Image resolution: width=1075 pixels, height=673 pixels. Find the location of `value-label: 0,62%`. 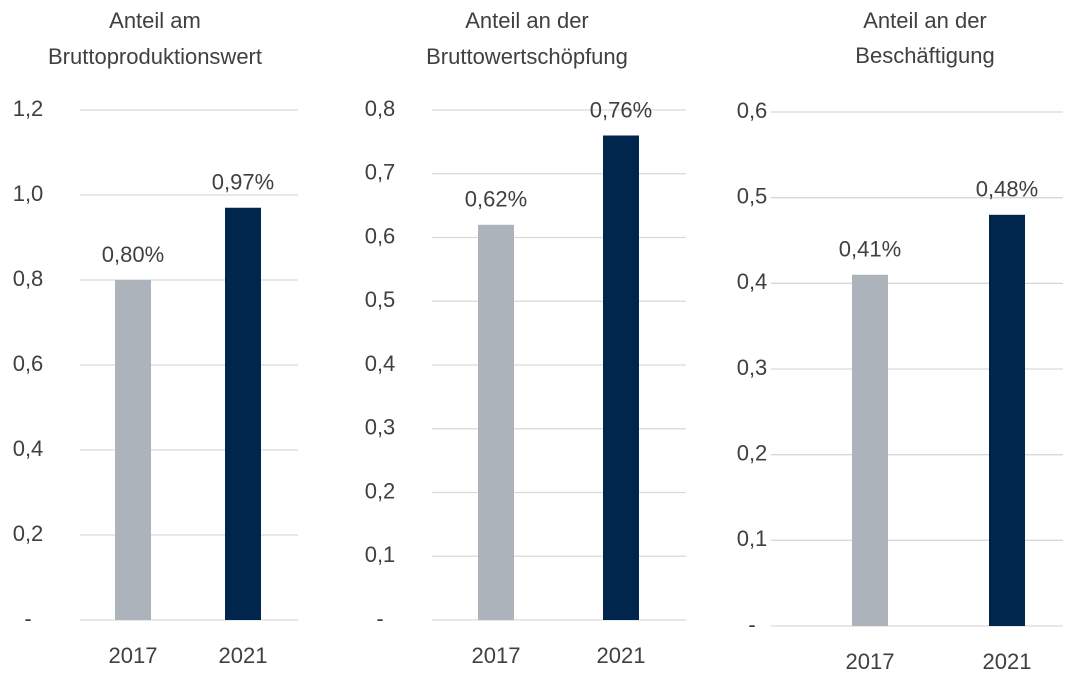

value-label: 0,62% is located at coordinates (496, 199).